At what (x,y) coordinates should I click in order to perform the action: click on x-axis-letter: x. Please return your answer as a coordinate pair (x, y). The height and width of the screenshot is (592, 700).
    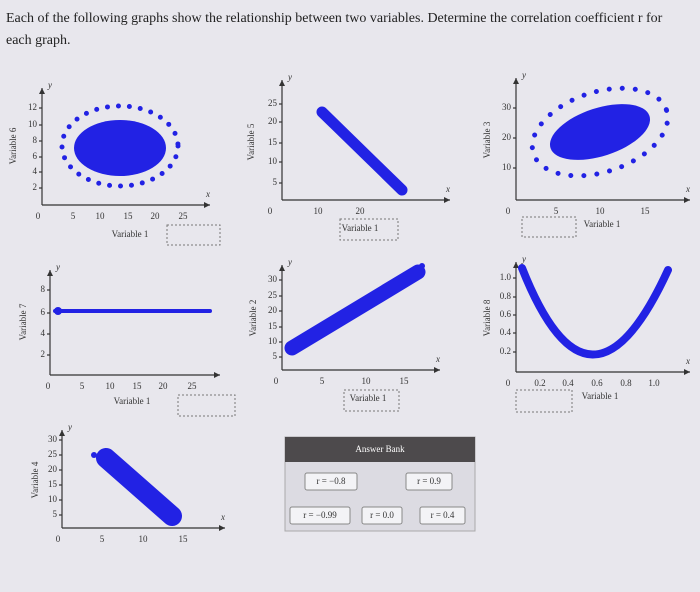
    Looking at the image, I should click on (207, 194).